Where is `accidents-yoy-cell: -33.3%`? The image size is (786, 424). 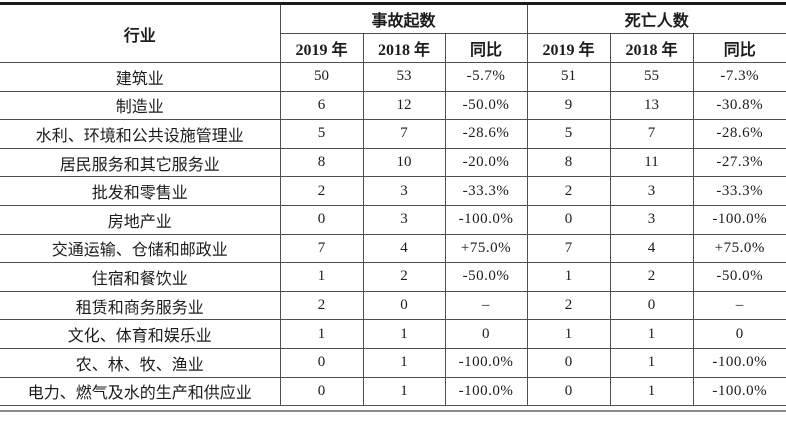 accidents-yoy-cell: -33.3% is located at coordinates (486, 191).